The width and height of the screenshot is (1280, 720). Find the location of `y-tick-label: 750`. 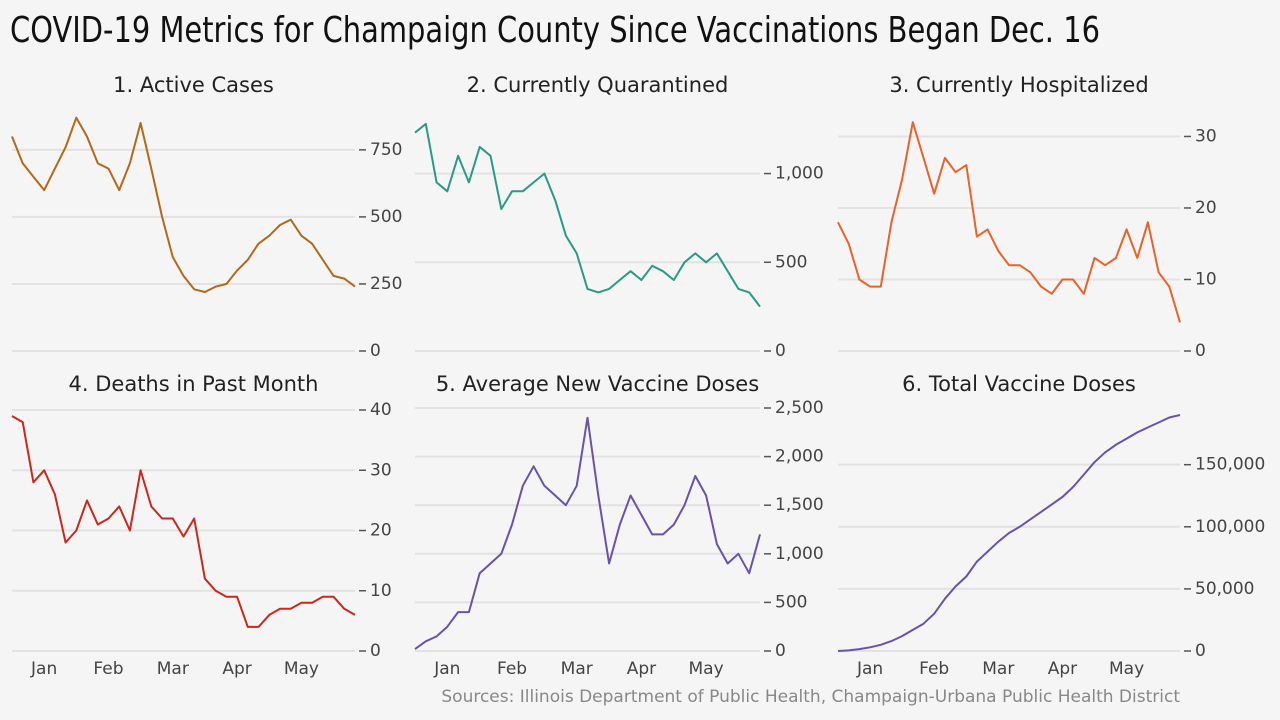

y-tick-label: 750 is located at coordinates (386, 150).